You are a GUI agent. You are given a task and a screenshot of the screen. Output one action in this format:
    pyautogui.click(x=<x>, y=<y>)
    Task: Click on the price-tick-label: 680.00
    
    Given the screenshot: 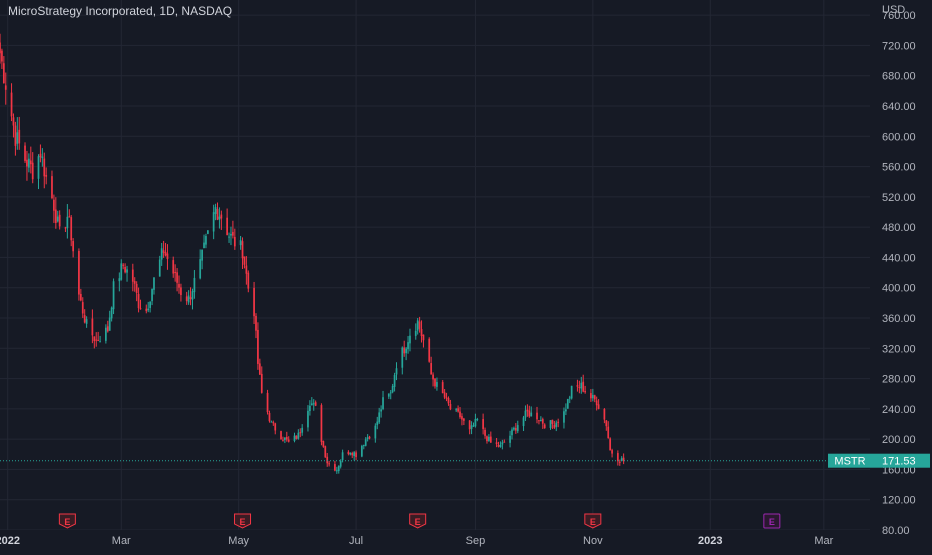 What is the action you would take?
    pyautogui.click(x=899, y=77)
    